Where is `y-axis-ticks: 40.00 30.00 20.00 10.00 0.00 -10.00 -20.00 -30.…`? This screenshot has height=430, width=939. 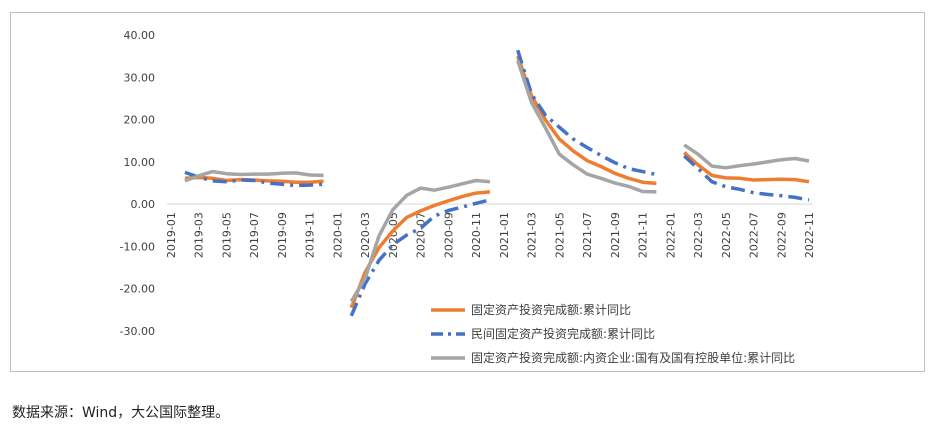
y-axis-ticks: 40.00 30.00 20.00 10.00 0.00 -10.00 -20.00 -30.… is located at coordinates (137, 183).